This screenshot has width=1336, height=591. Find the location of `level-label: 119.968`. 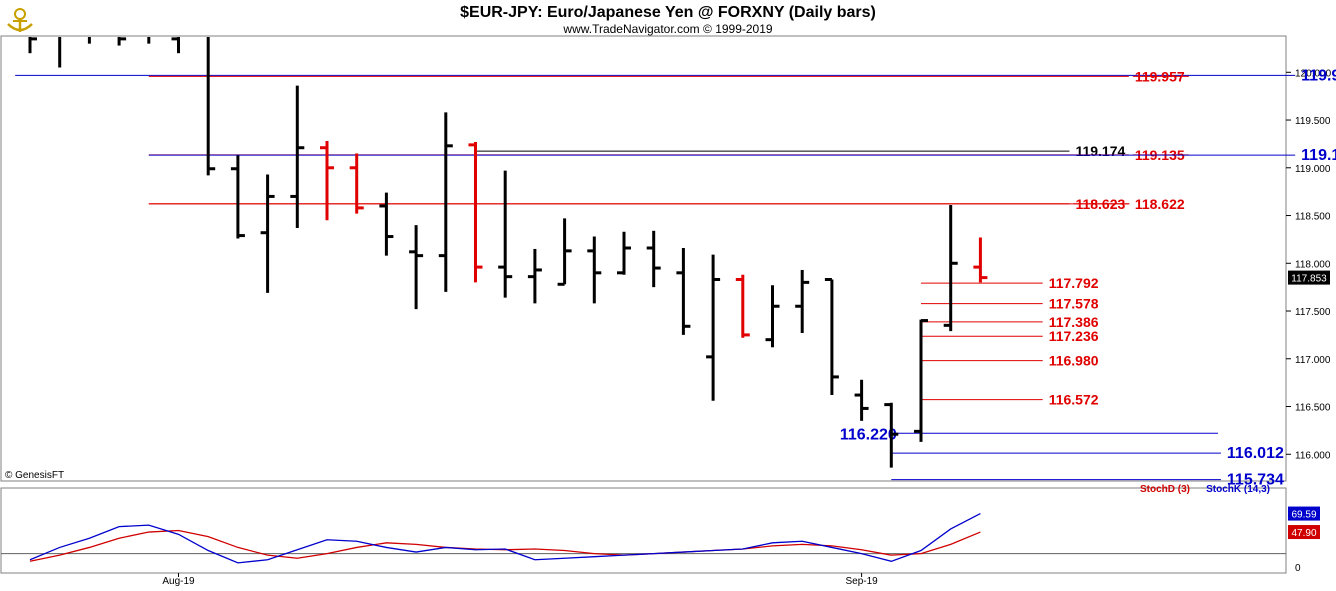

level-label: 119.968 is located at coordinates (1318, 75).